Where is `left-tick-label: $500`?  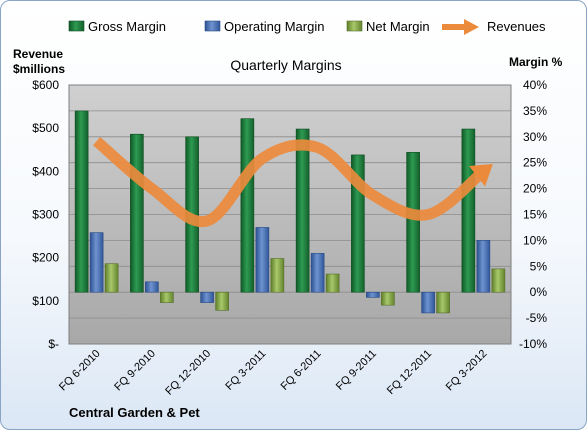
left-tick-label: $500 is located at coordinates (45, 128).